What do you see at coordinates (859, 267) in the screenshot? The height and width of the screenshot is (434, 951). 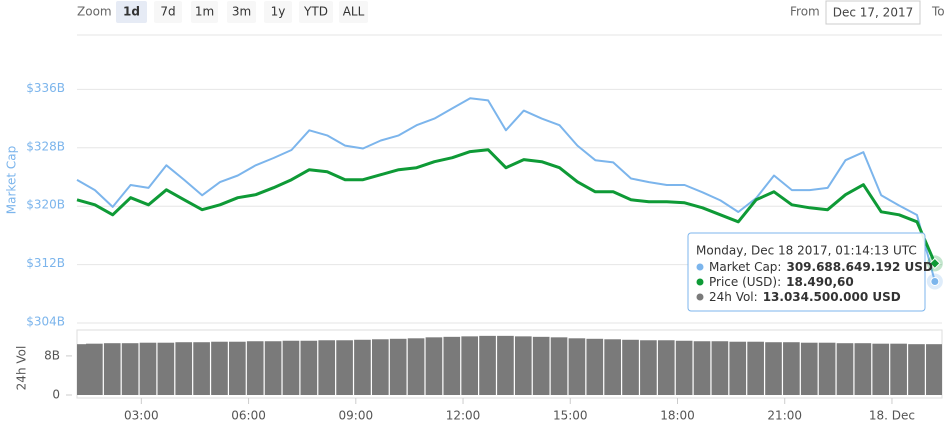 I see `tooltip-value: 309.688.649.192 USD` at bounding box center [859, 267].